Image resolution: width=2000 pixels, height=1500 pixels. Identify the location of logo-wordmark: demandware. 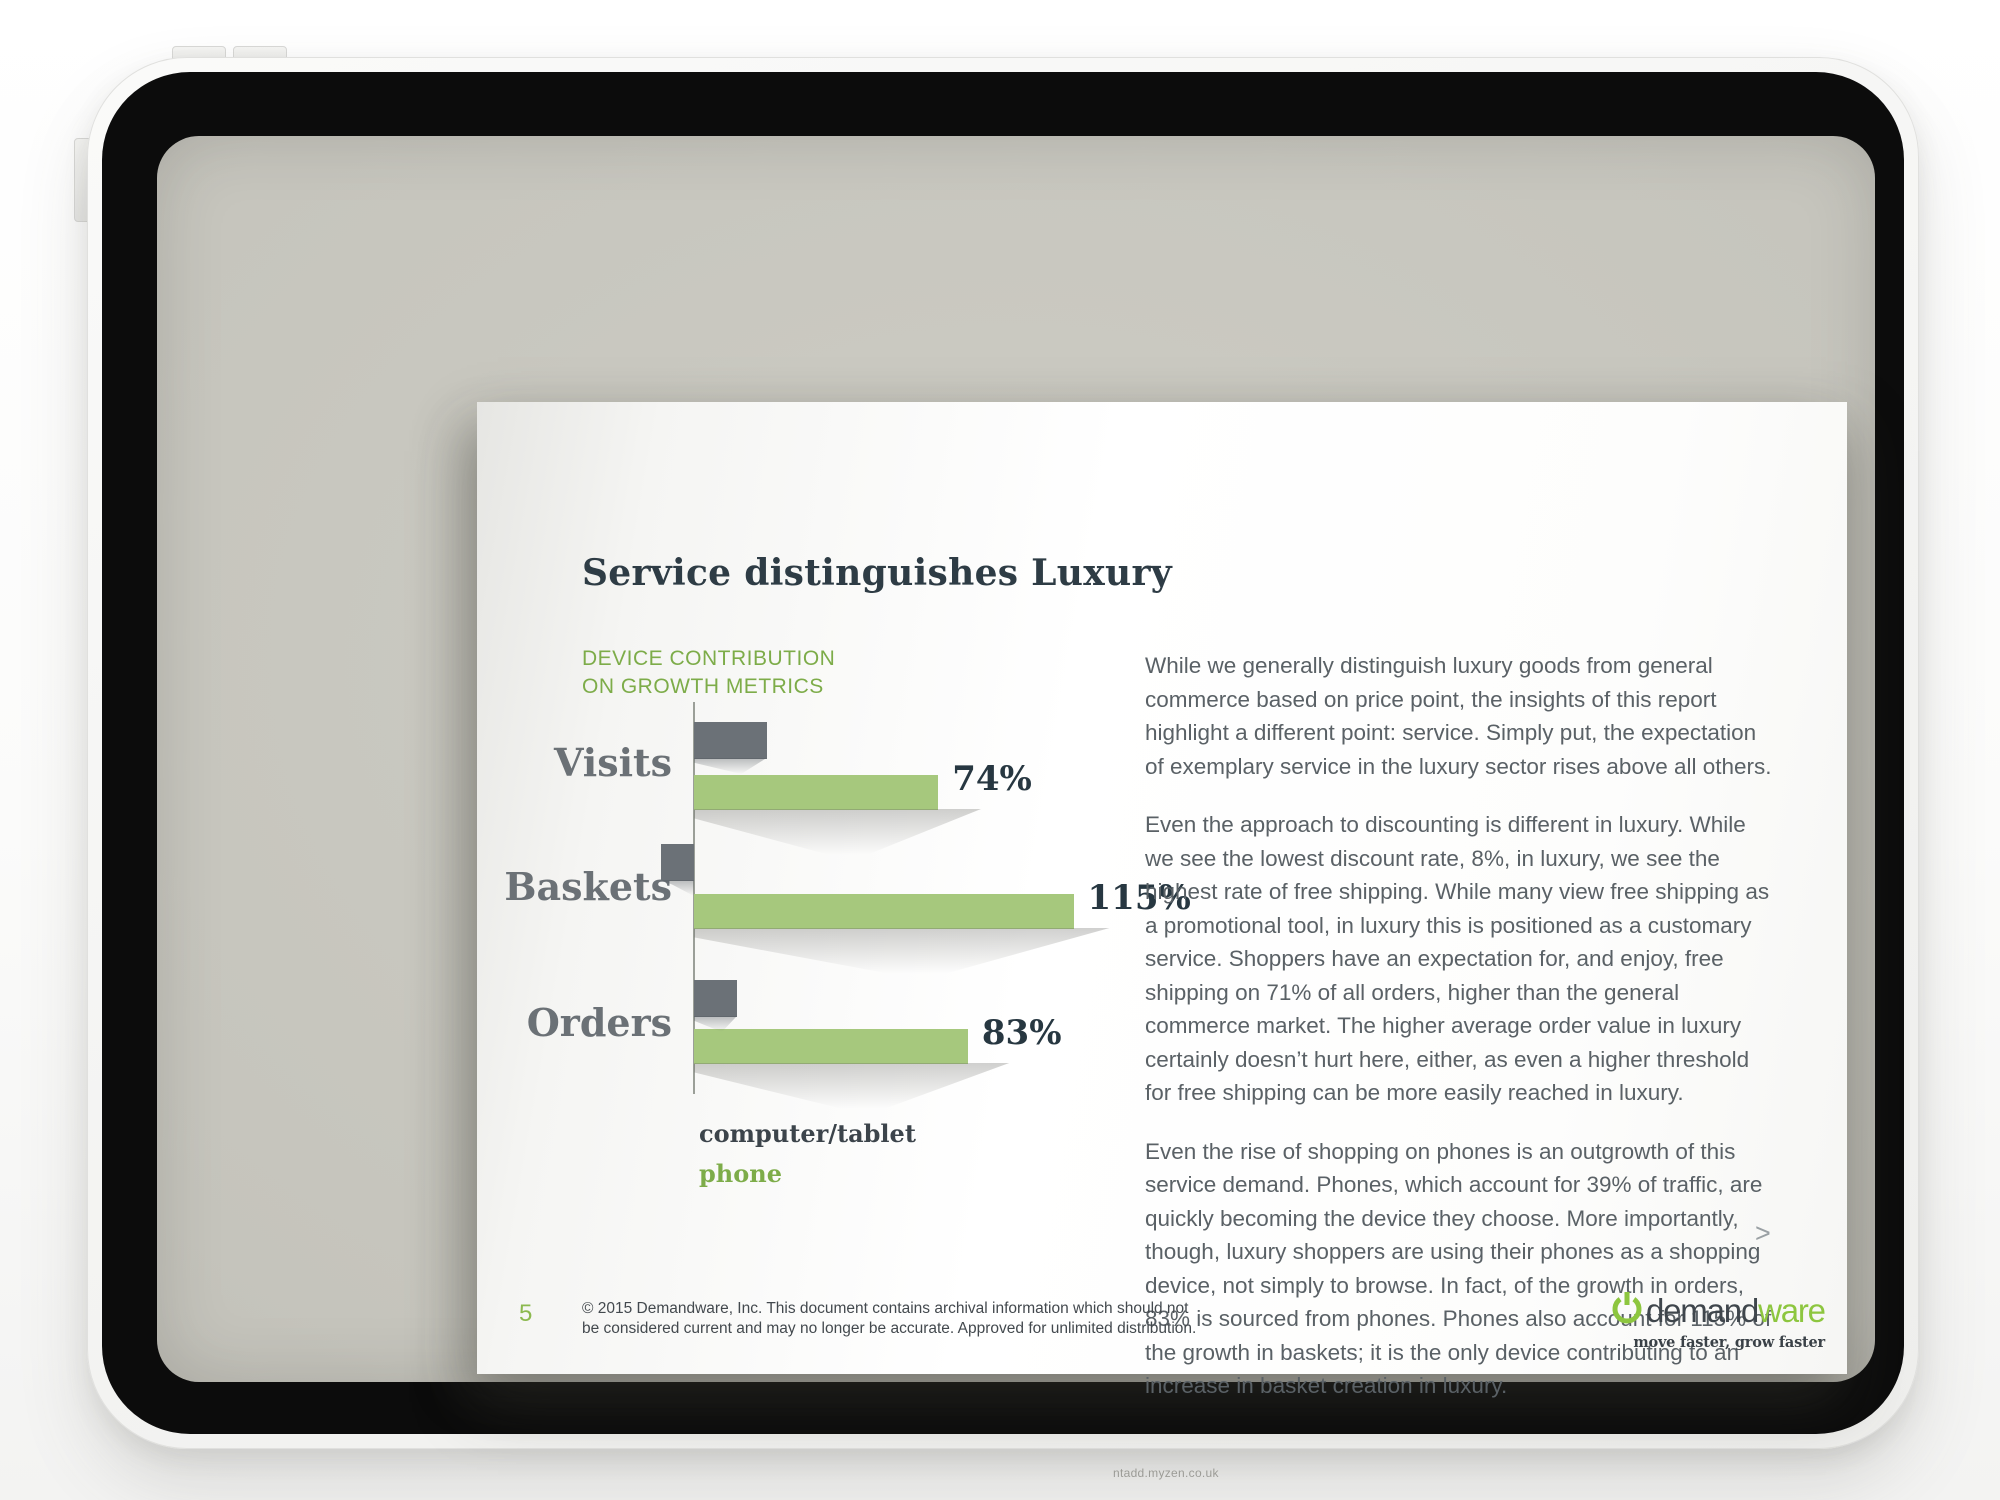
(1736, 1310).